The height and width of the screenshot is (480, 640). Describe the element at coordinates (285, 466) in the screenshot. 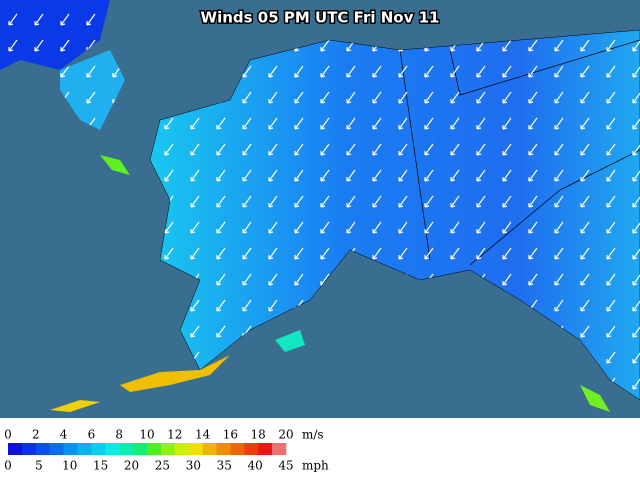

I see `mph-tick-label: 45` at that location.